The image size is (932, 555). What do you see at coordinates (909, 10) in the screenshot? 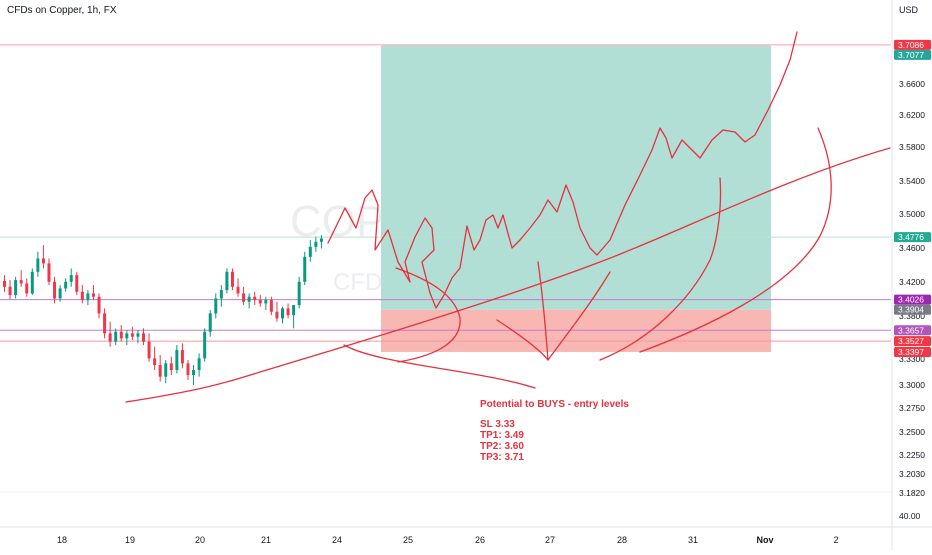
I see `currency-label: USD` at bounding box center [909, 10].